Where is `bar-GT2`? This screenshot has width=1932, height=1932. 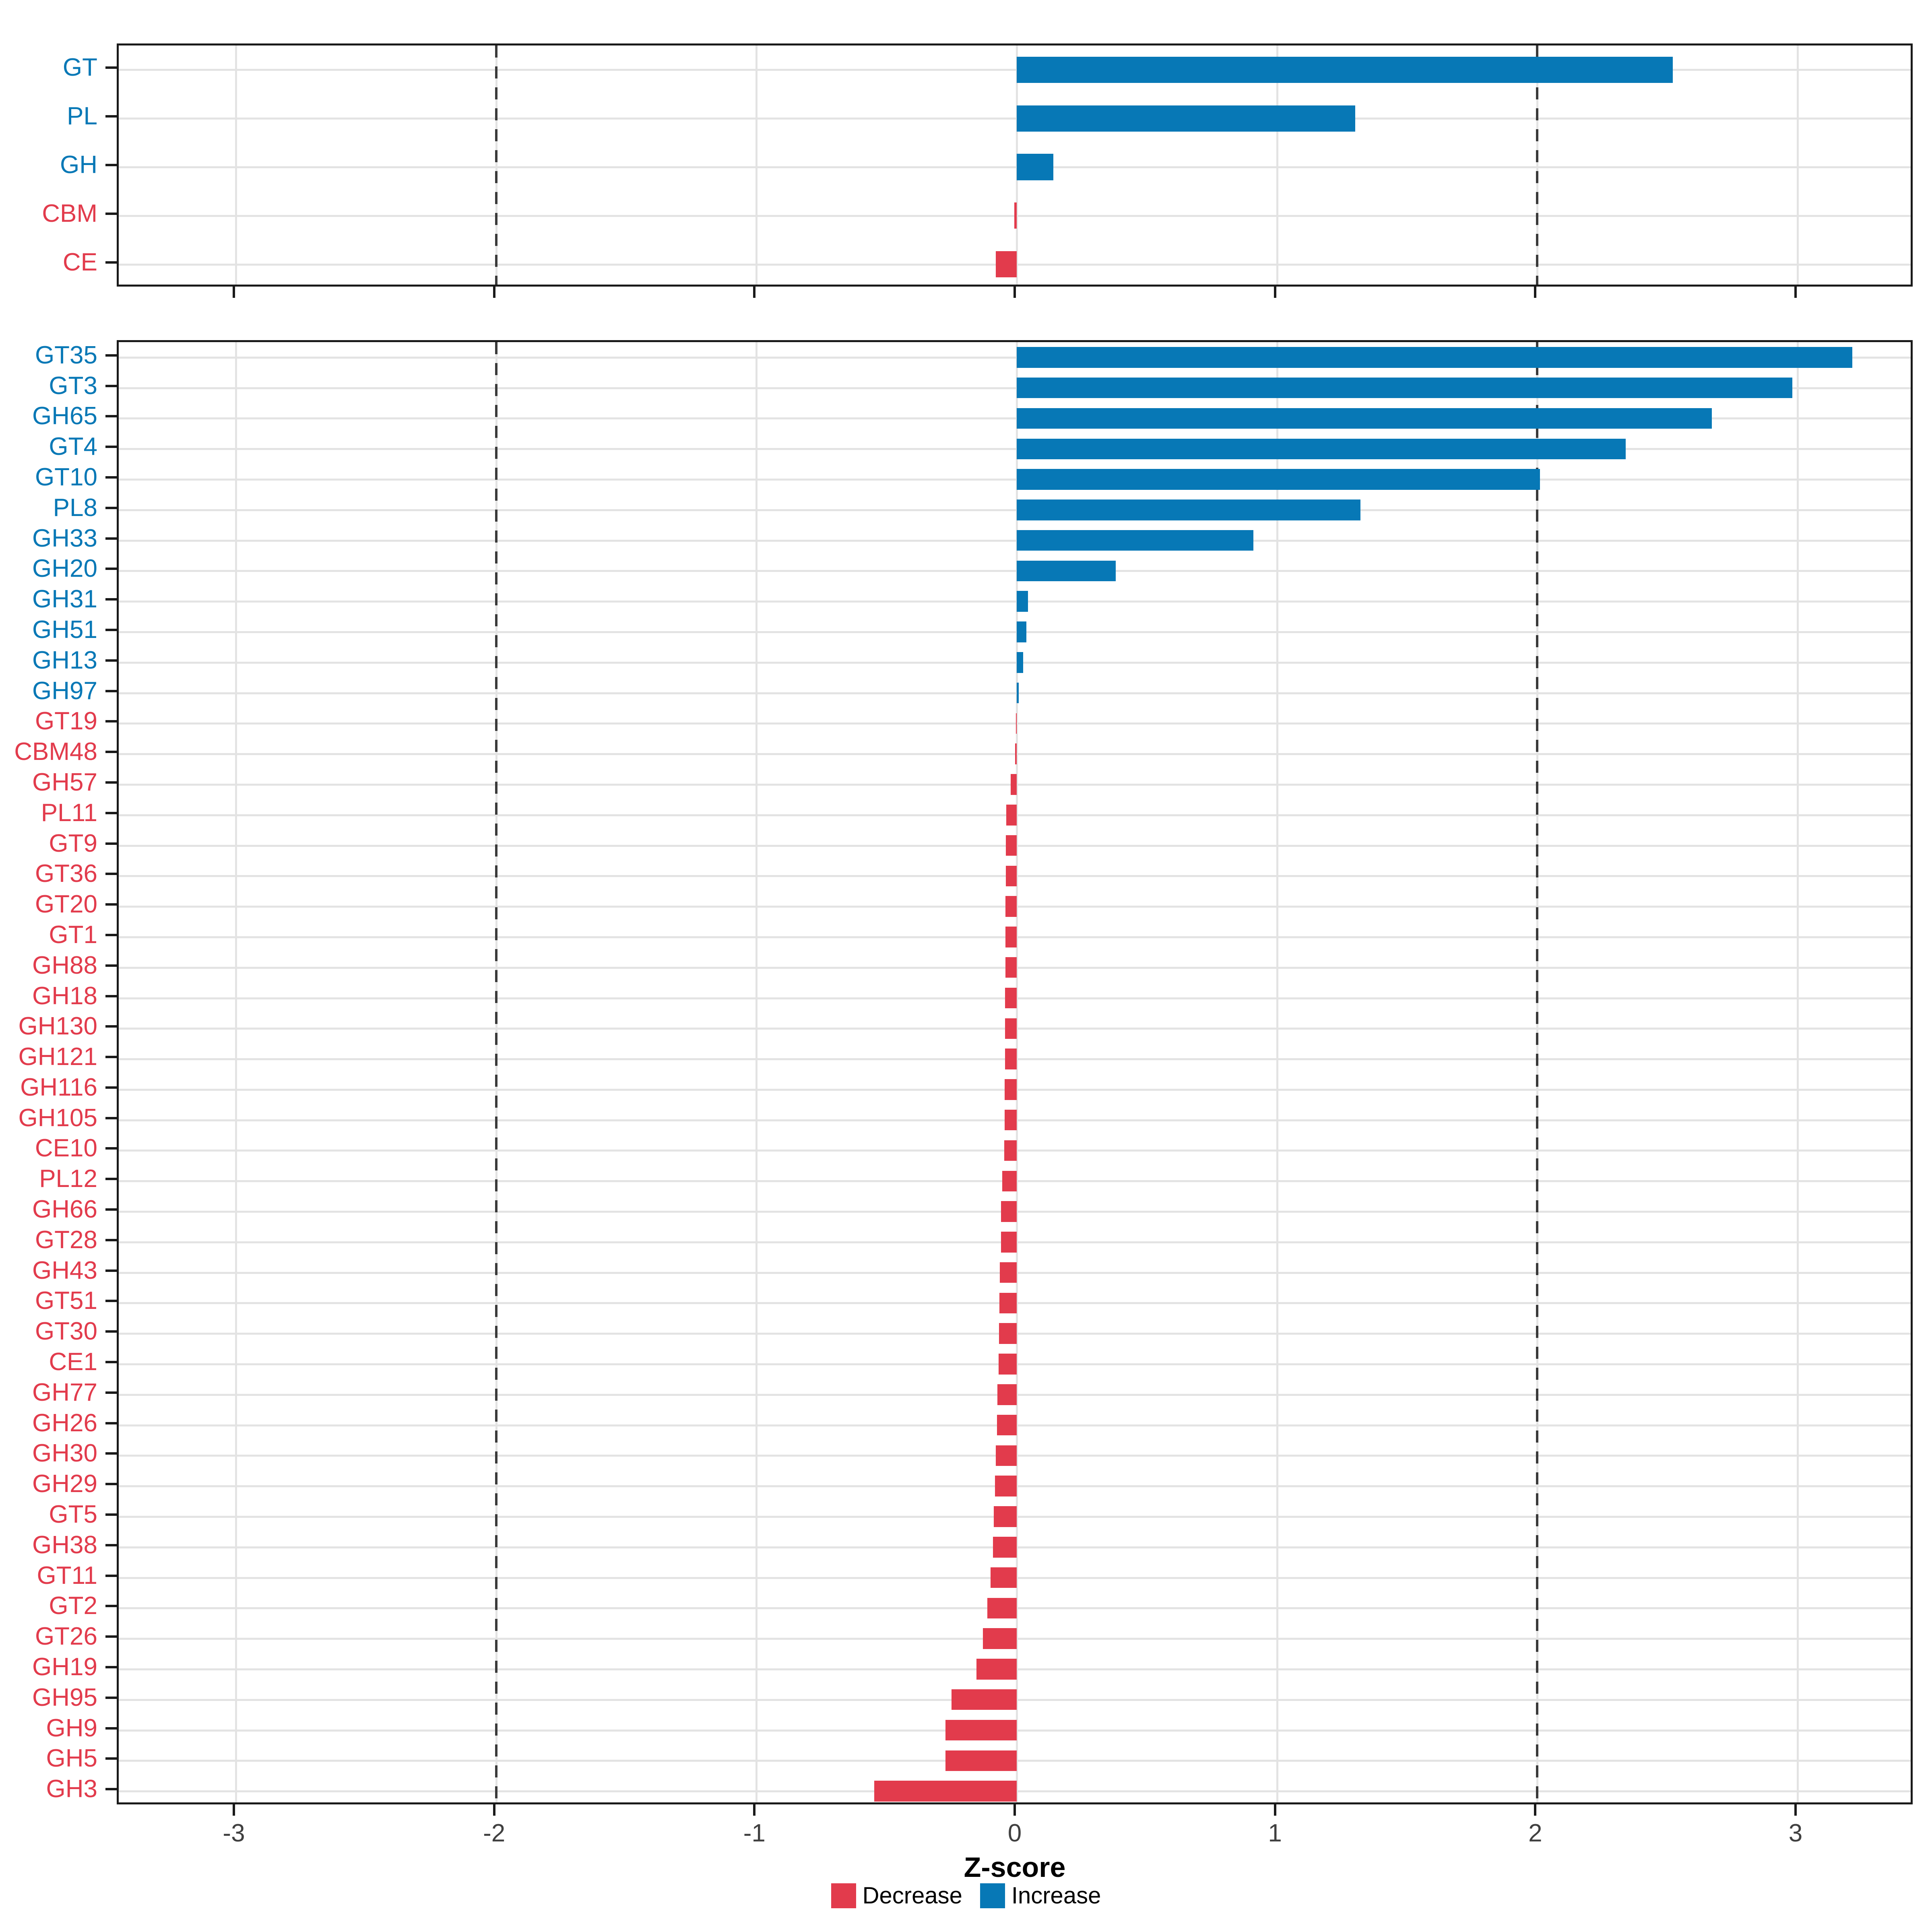 bar-GT2 is located at coordinates (1002, 1608).